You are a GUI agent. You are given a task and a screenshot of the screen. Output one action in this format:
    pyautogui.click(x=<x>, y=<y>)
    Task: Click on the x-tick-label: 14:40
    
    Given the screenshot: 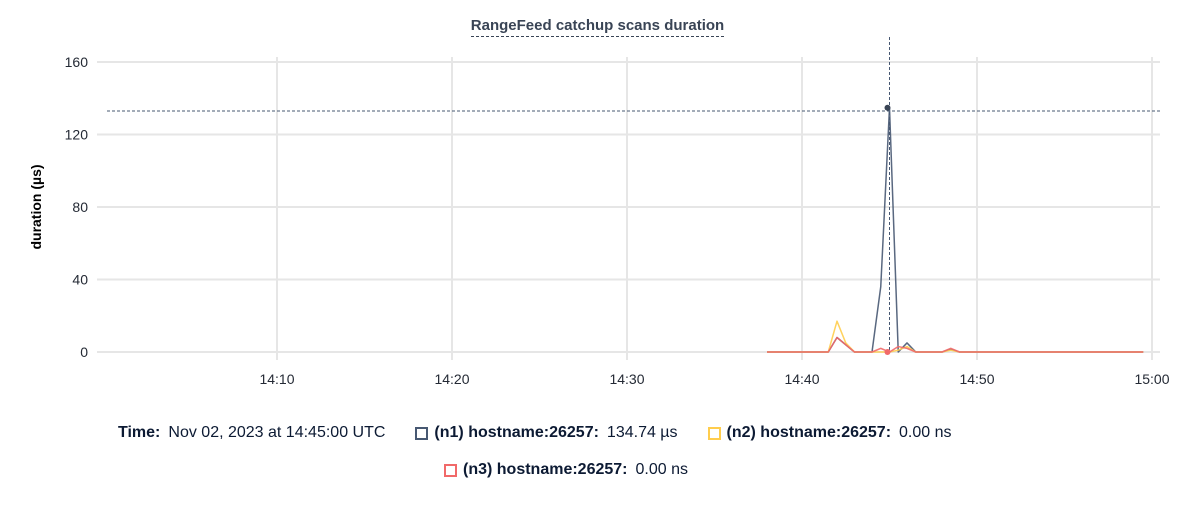 What is the action you would take?
    pyautogui.click(x=801, y=379)
    